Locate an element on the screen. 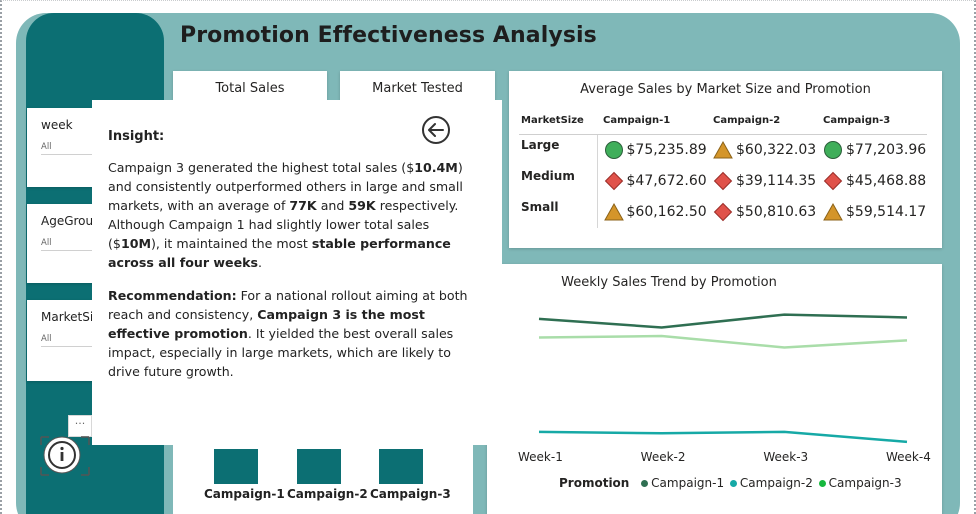 Image resolution: width=976 pixels, height=514 pixels. matrix-cell-value: $47,672.60 is located at coordinates (666, 181).